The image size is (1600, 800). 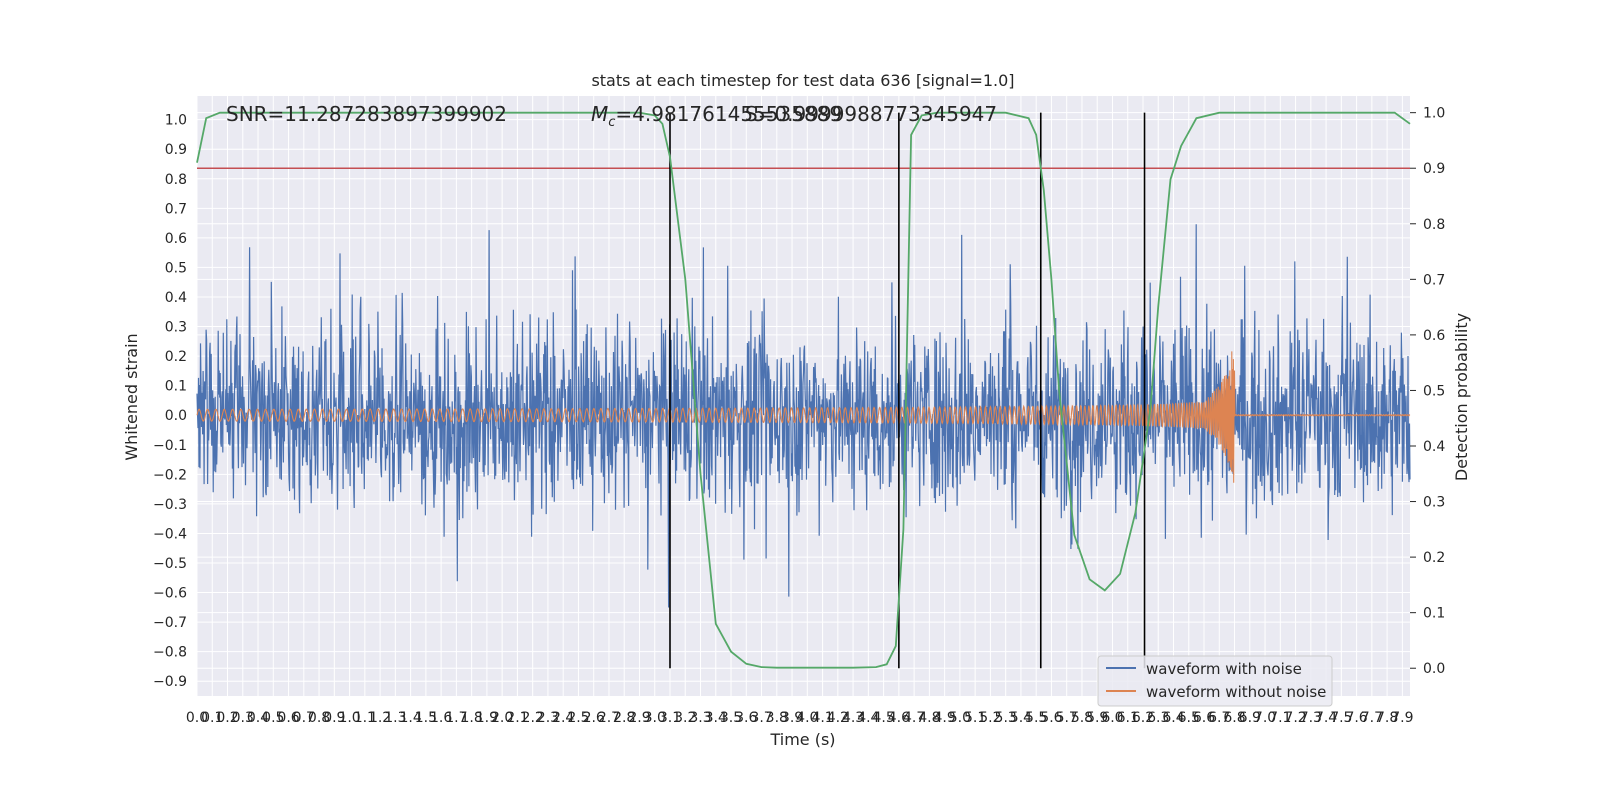 What do you see at coordinates (1189, 718) in the screenshot?
I see `x-tick-label: 6.5` at bounding box center [1189, 718].